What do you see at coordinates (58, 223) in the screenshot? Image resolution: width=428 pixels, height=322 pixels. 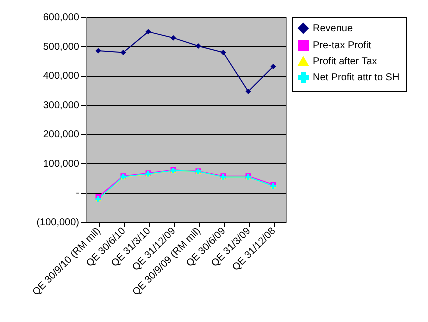 I see `y-tick-label: (100,000)` at bounding box center [58, 223].